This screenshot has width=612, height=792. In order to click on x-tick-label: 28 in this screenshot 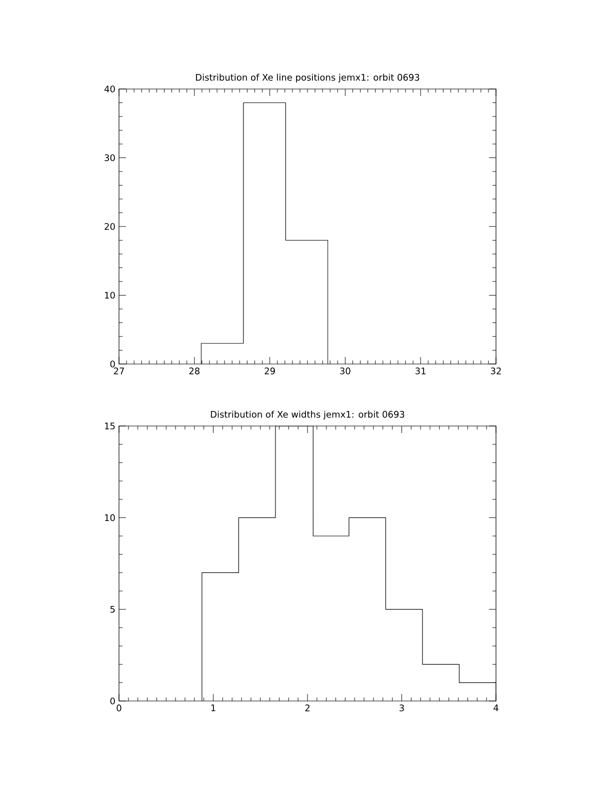, I will do `click(194, 371)`.